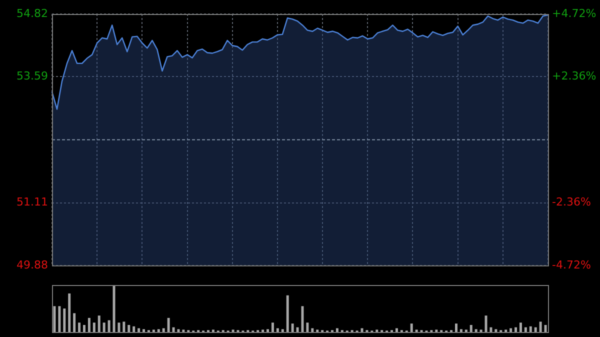  Describe the element at coordinates (32, 265) in the screenshot. I see `y-tick-label: 49.88` at that location.